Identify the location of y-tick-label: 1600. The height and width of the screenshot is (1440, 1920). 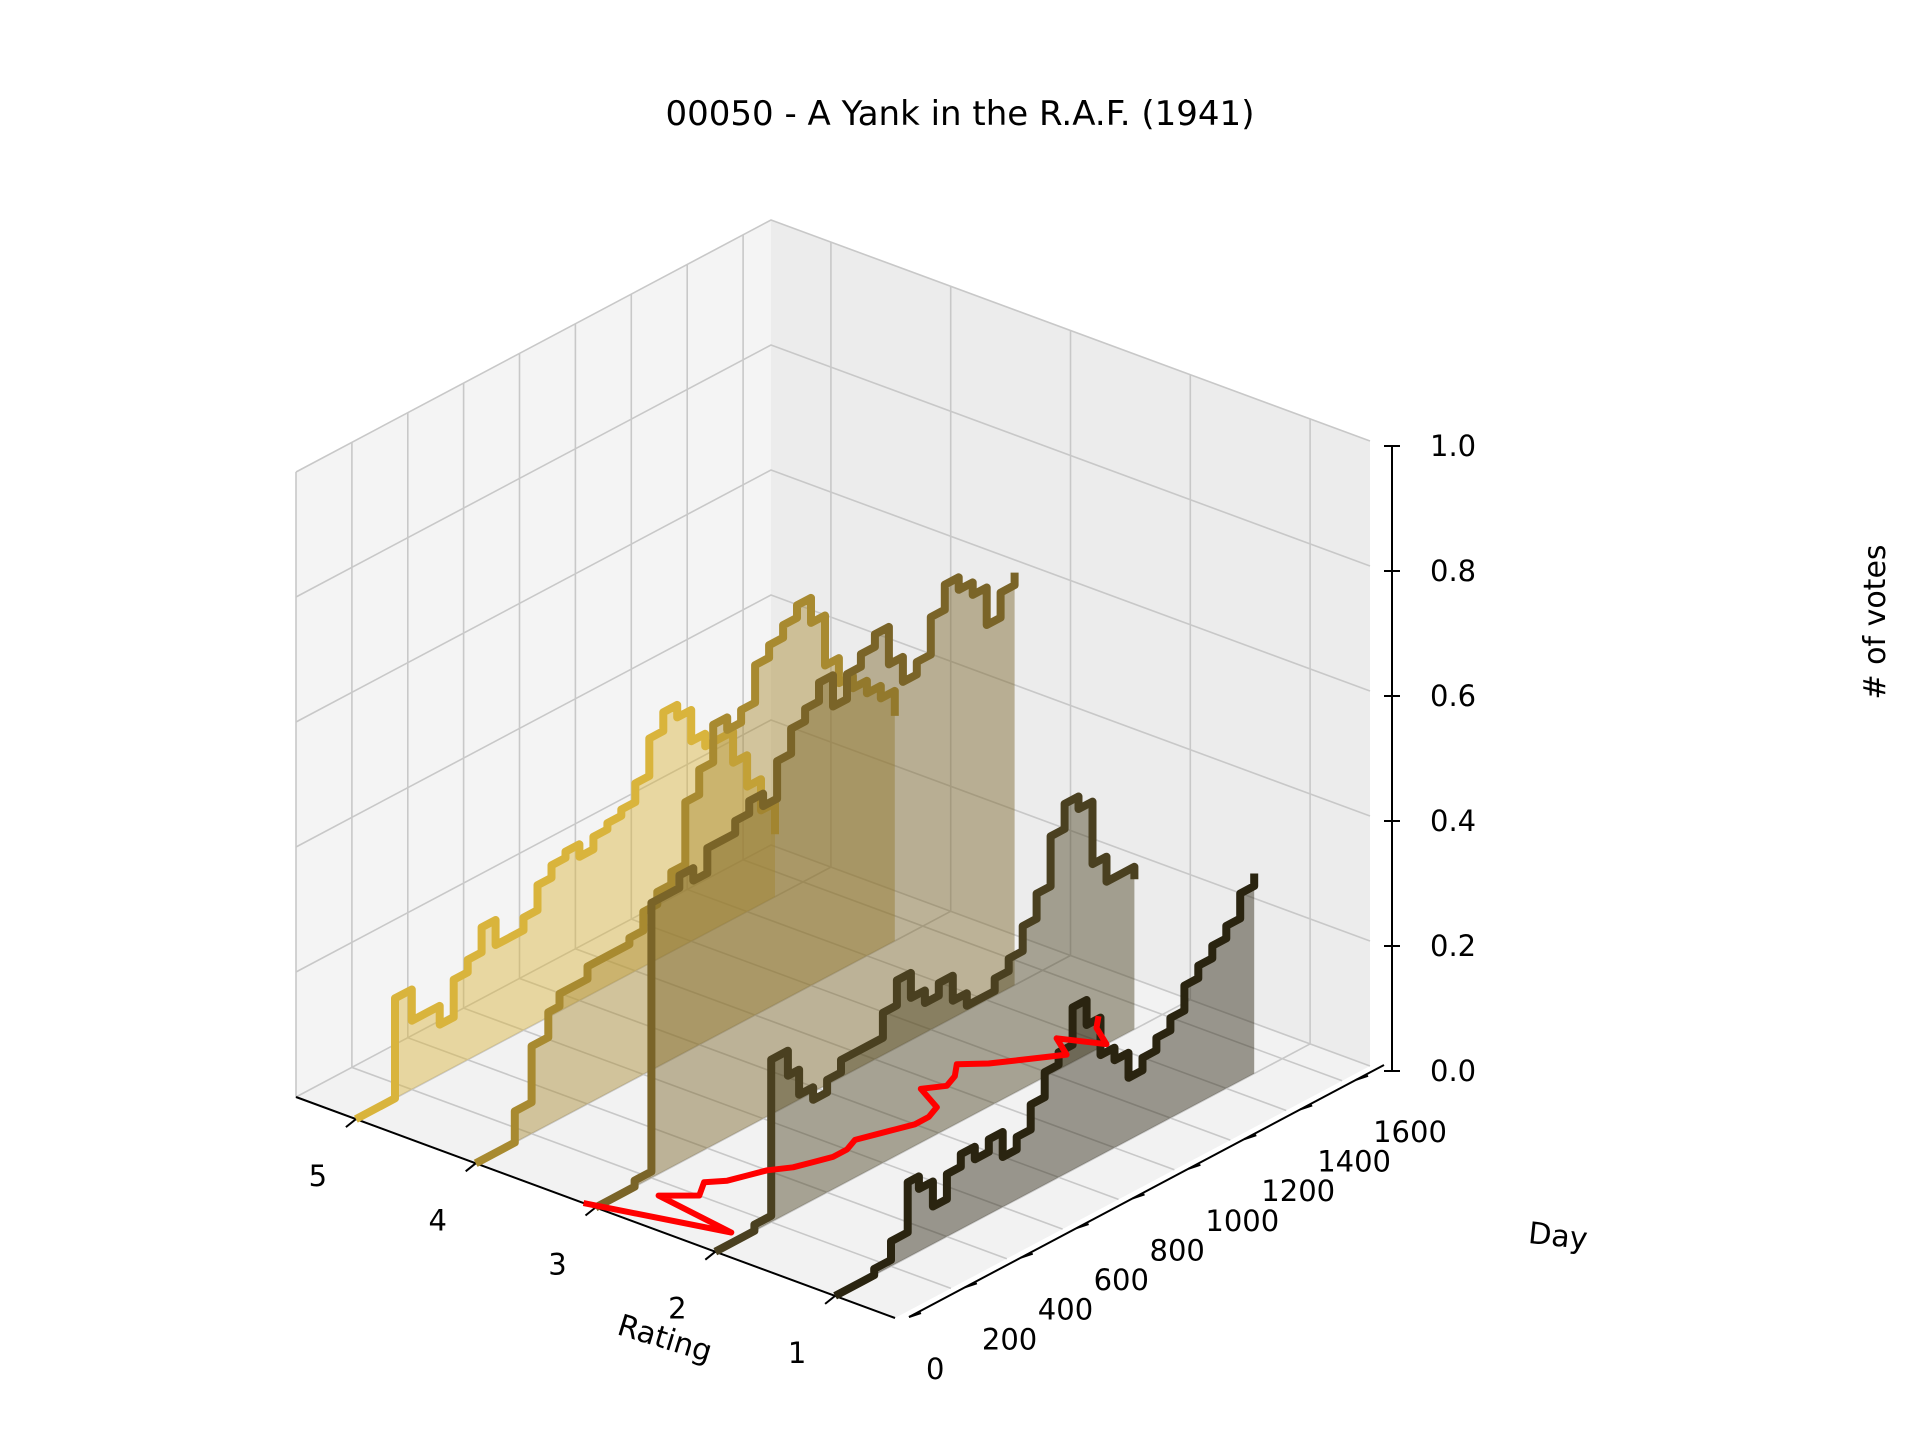
(1410, 1132).